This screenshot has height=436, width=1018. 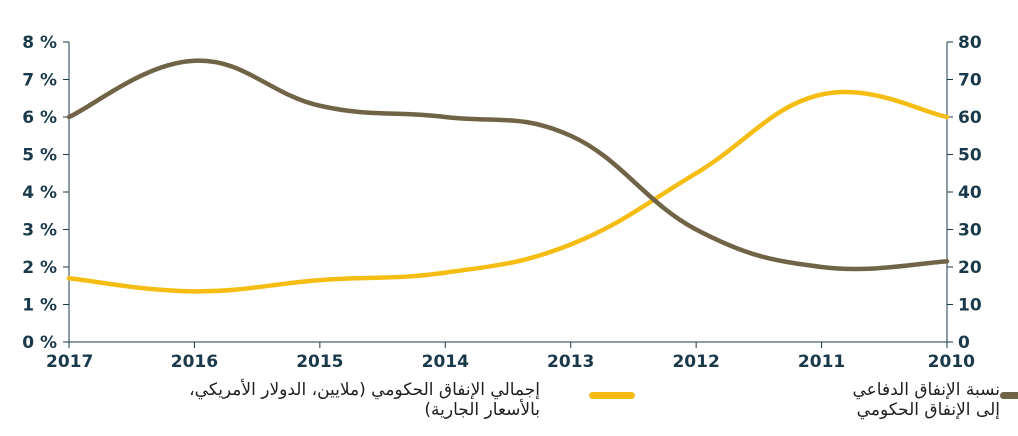 I want to click on left-tick-label: 6 %, so click(x=39, y=118).